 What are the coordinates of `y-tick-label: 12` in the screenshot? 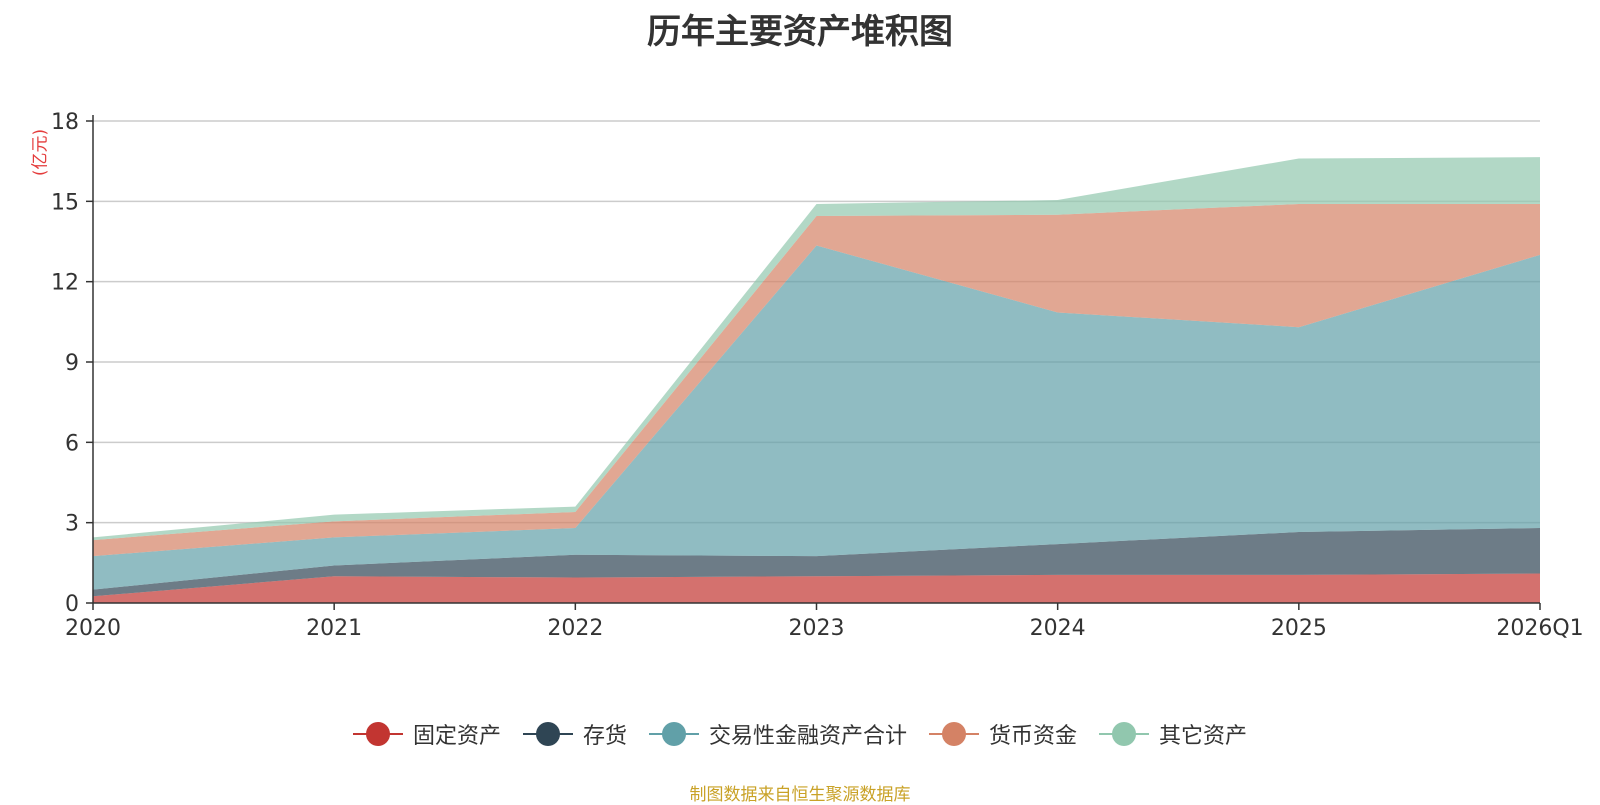 It's located at (65, 283).